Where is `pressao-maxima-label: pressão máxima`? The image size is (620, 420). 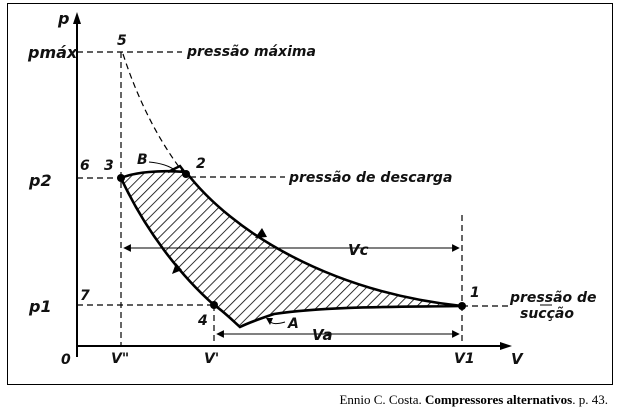
pressao-maxima-label: pressão máxima is located at coordinates (251, 52).